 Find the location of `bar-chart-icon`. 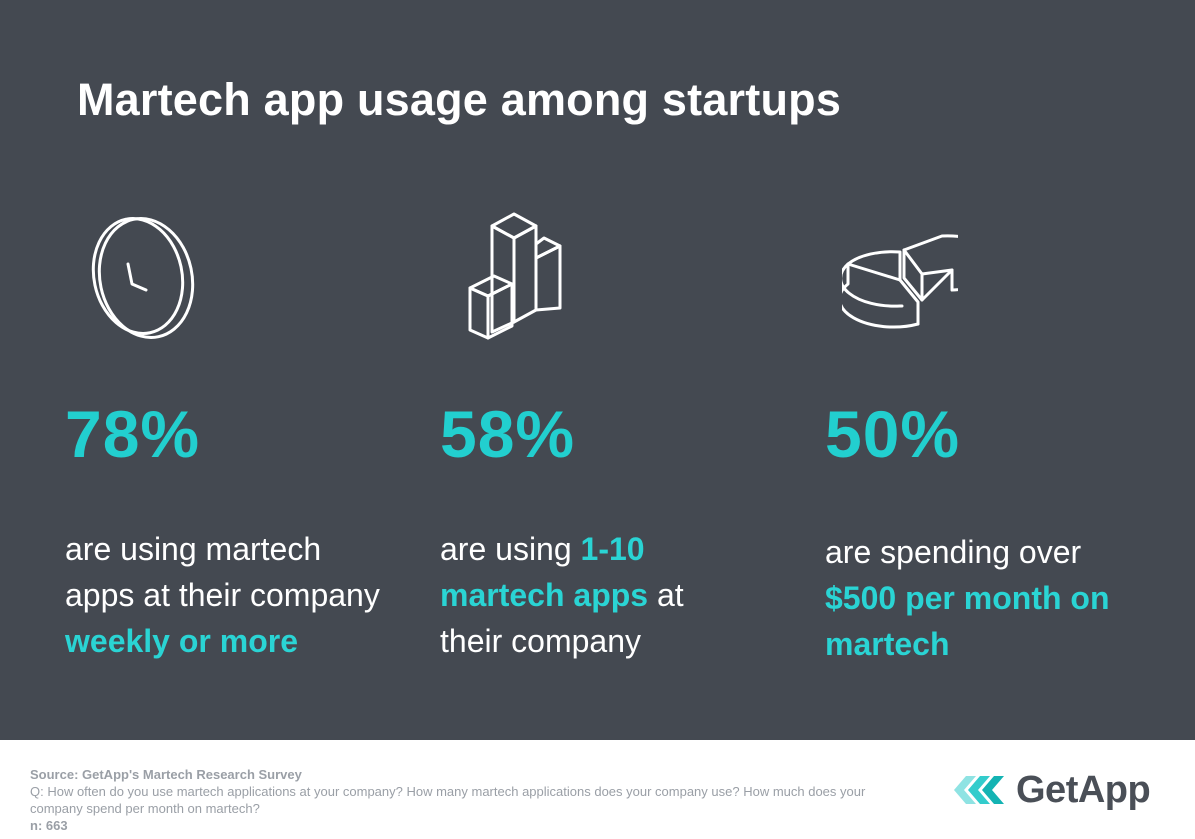

bar-chart-icon is located at coordinates (515, 277).